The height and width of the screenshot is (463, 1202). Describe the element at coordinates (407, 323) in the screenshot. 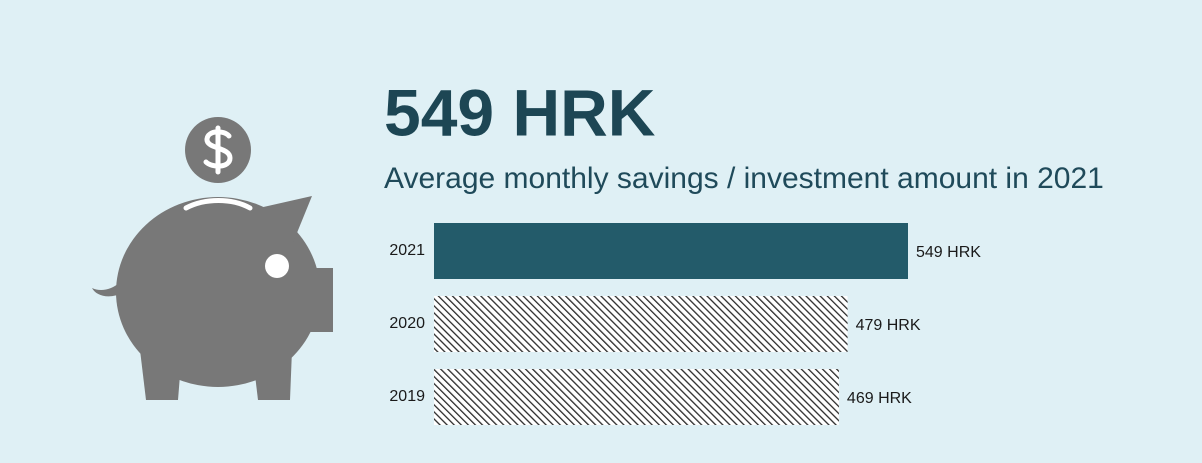

I see `category-label: 2020` at that location.